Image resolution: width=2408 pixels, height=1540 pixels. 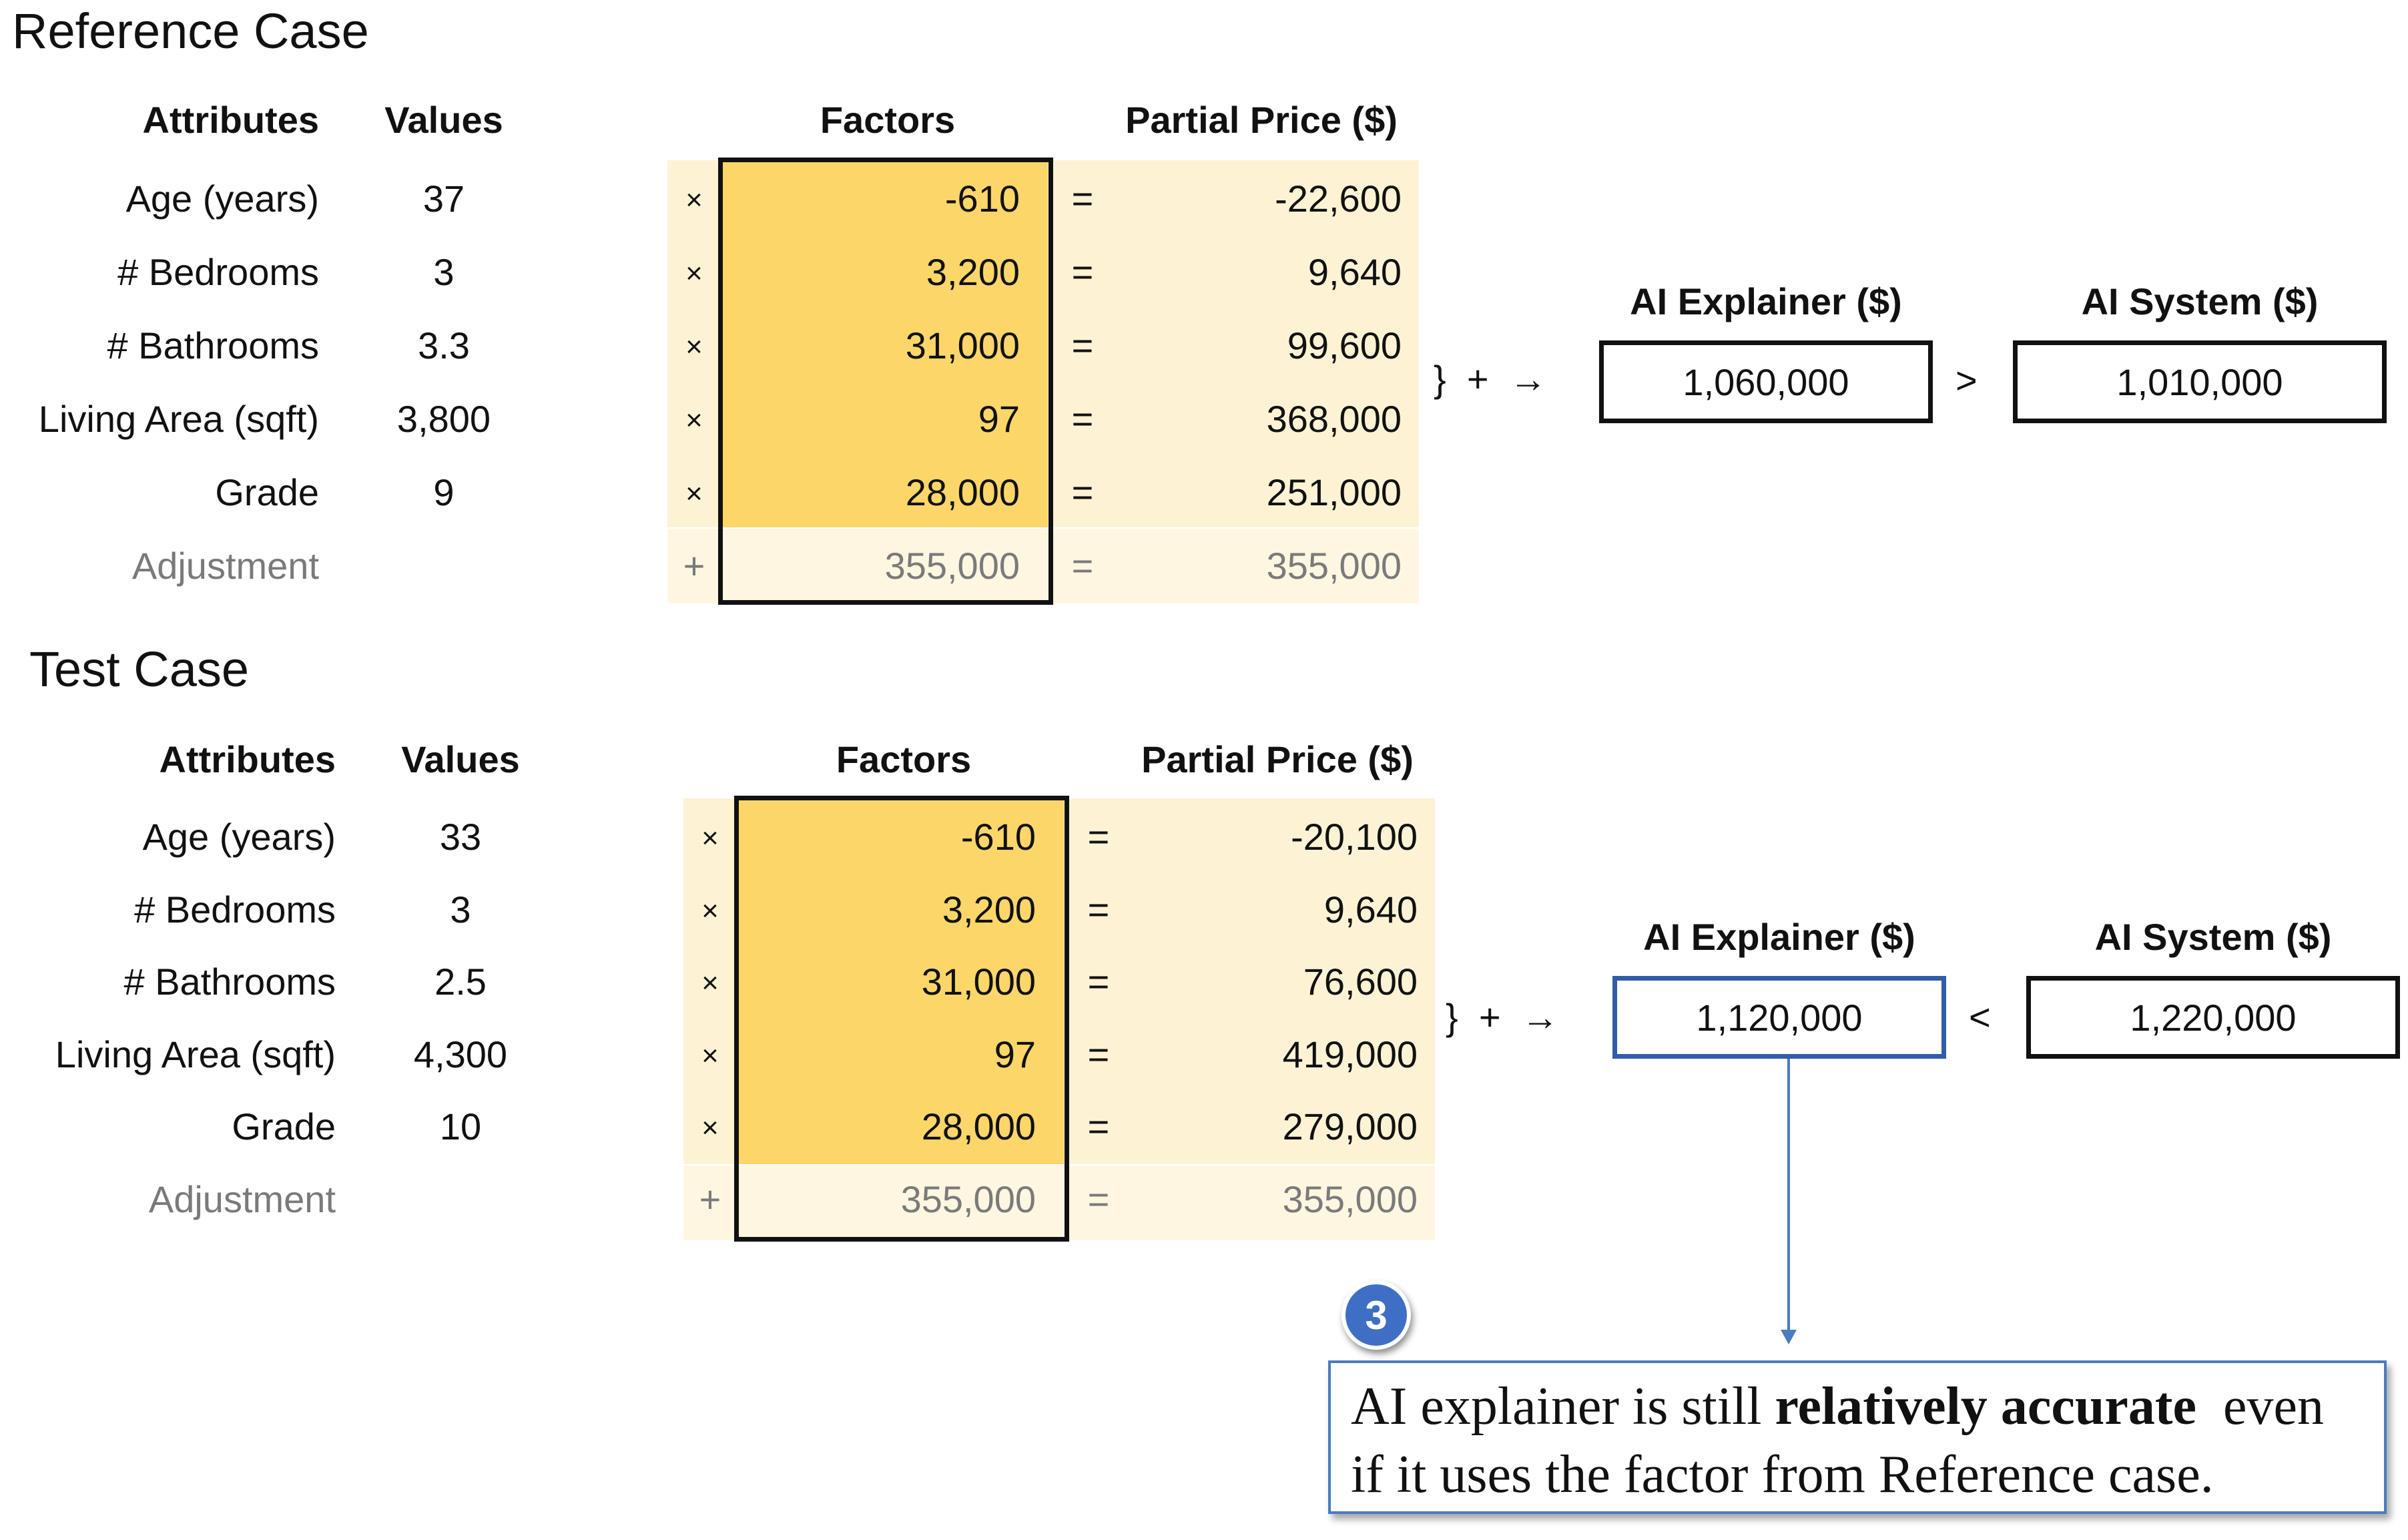 I want to click on attributes-header: Attributes, so click(x=230, y=120).